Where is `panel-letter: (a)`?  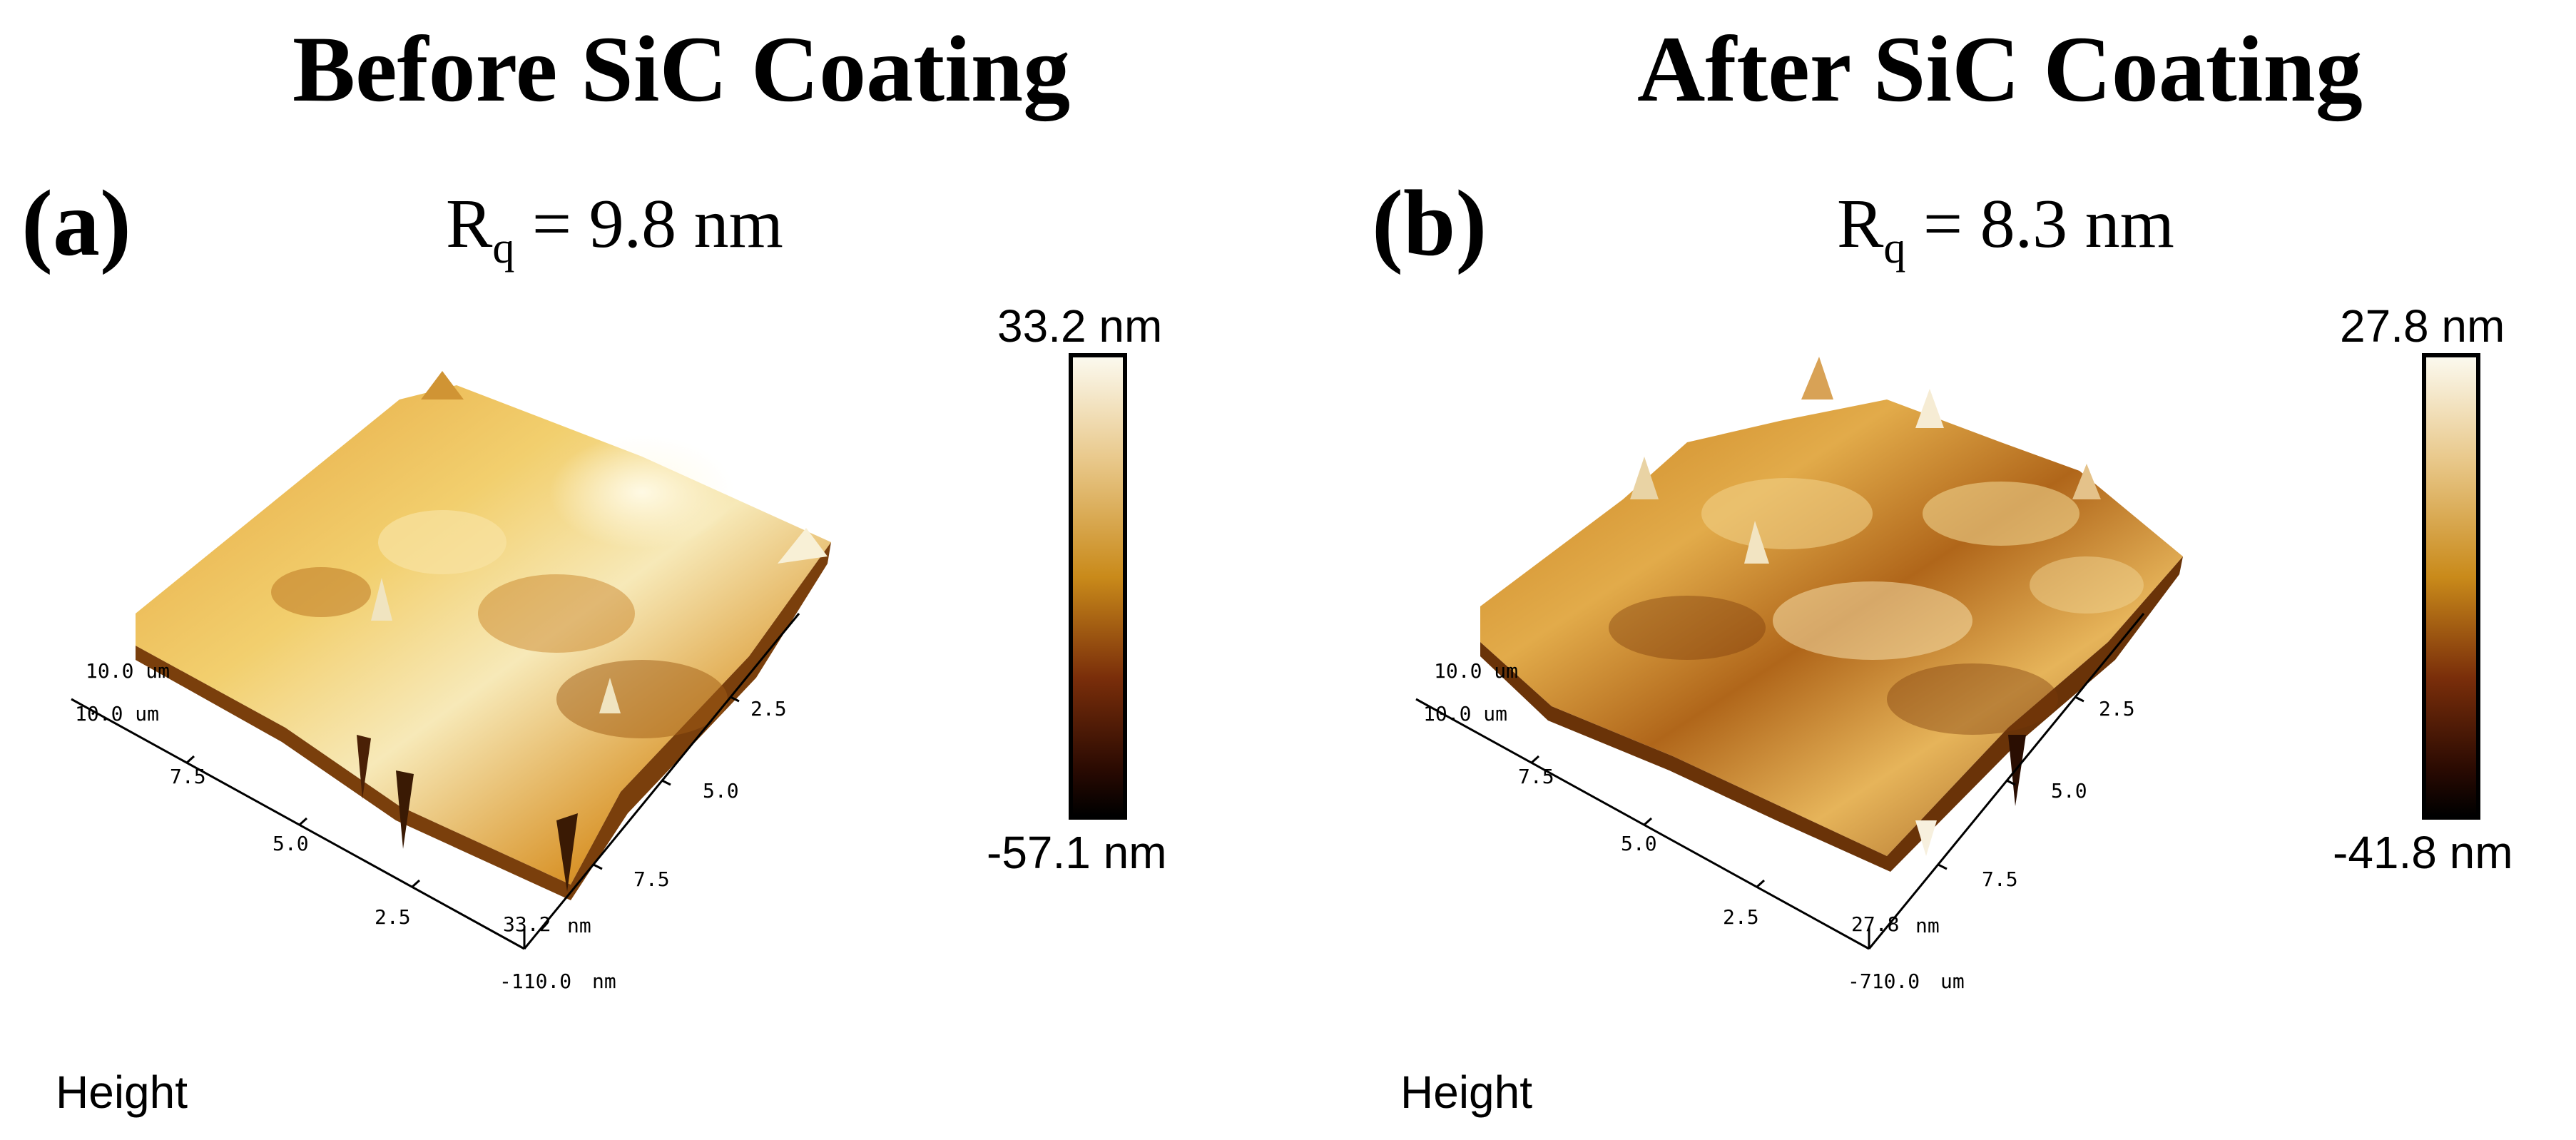
panel-letter: (a) is located at coordinates (76, 223).